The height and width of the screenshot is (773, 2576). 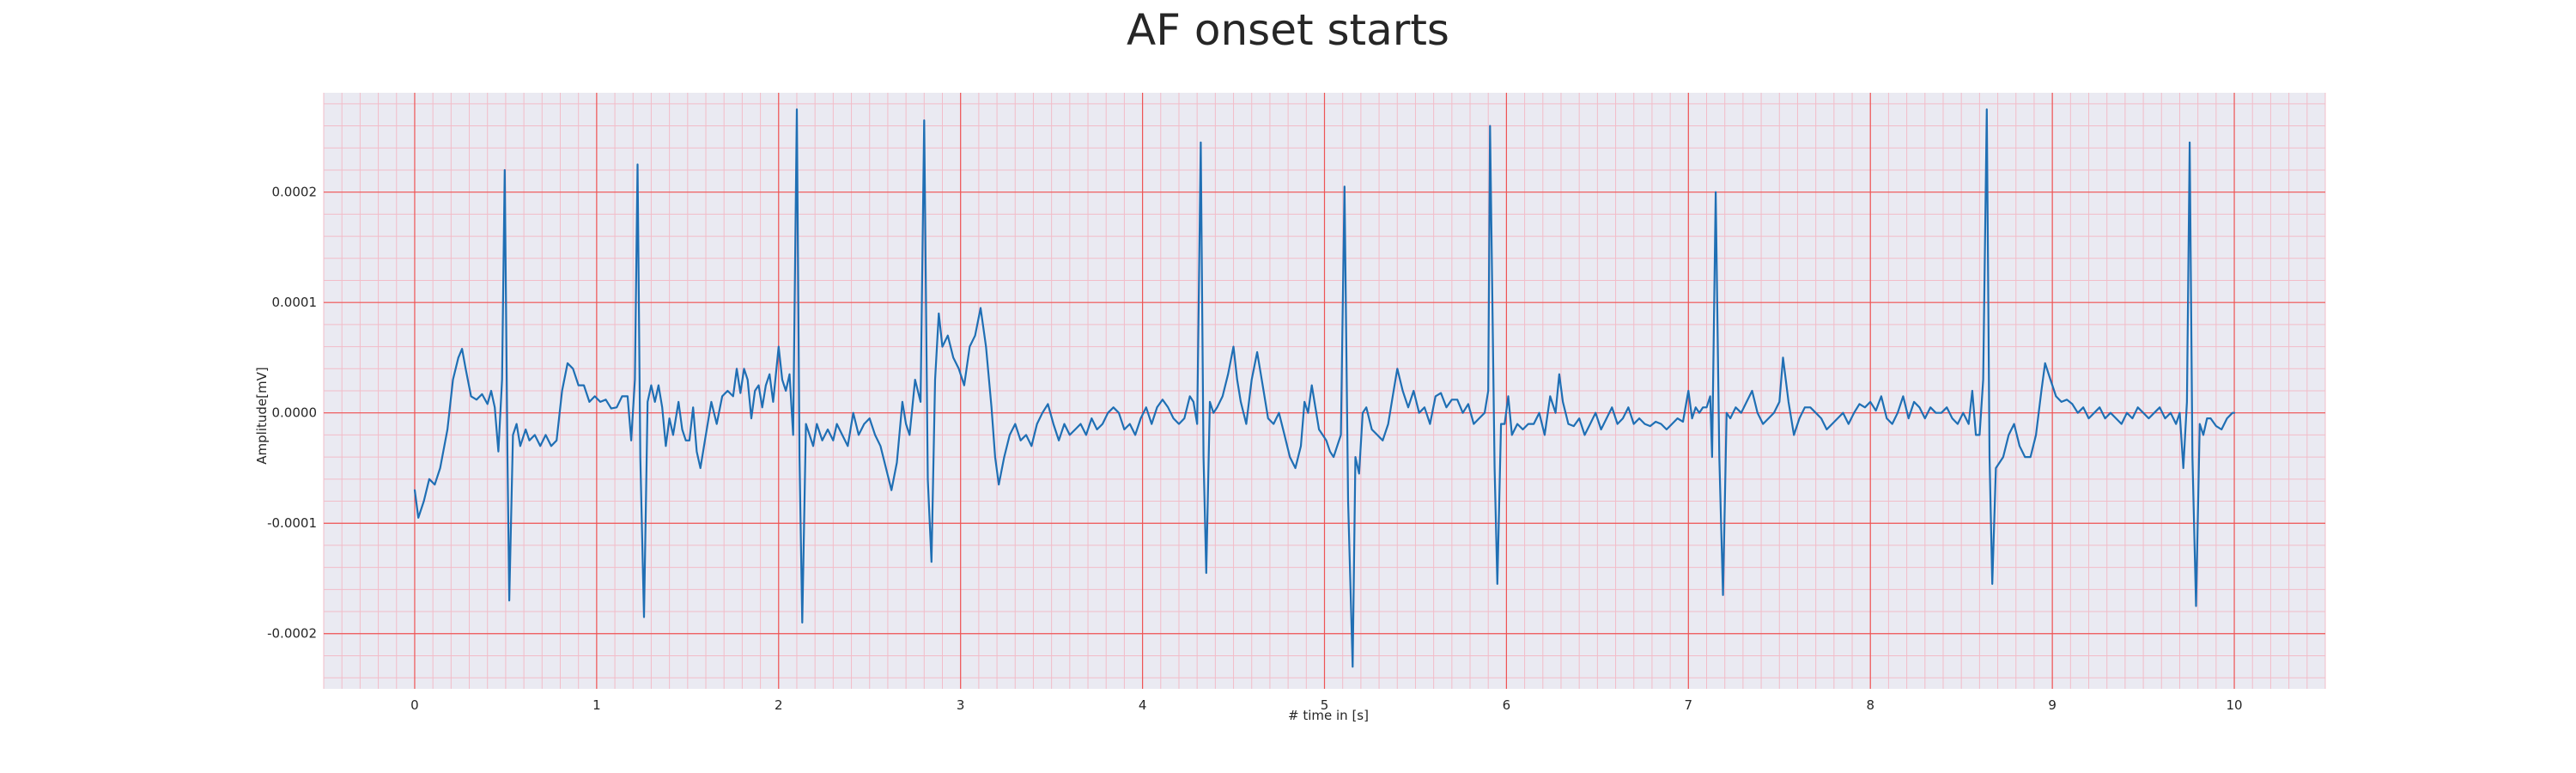 I want to click on x-axis-label: # time in [s], so click(x=1328, y=715).